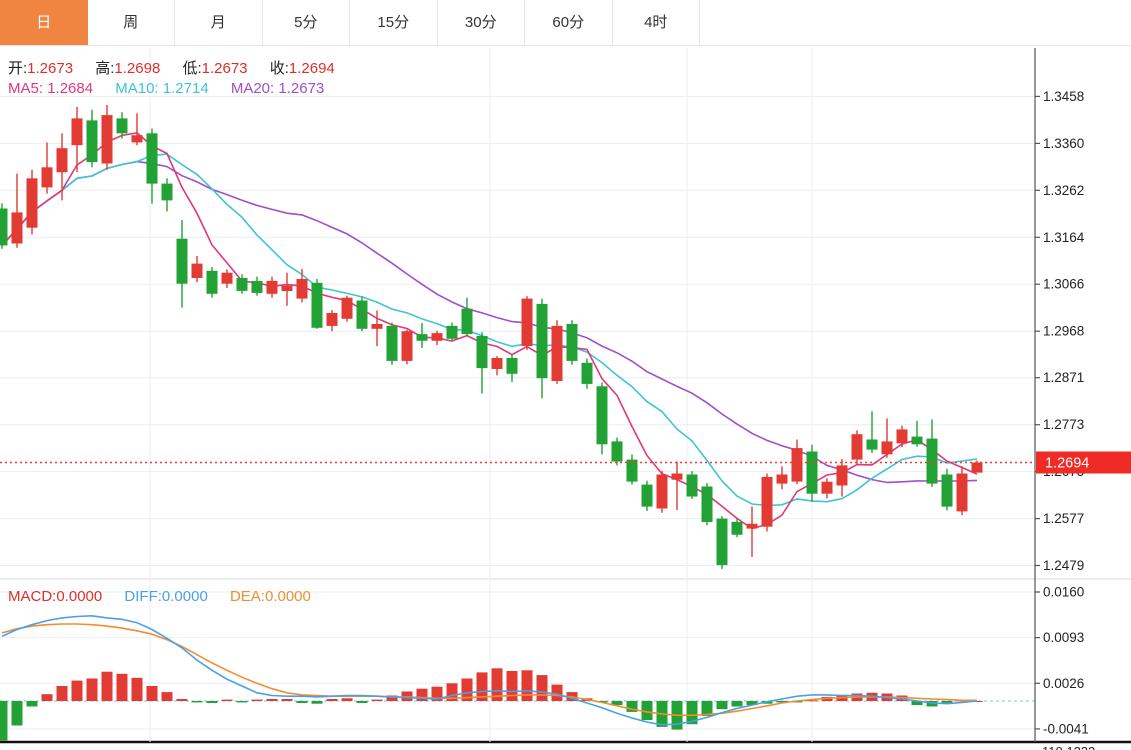 This screenshot has height=750, width=1131. What do you see at coordinates (1063, 96) in the screenshot?
I see `svg-text: 1.3458` at bounding box center [1063, 96].